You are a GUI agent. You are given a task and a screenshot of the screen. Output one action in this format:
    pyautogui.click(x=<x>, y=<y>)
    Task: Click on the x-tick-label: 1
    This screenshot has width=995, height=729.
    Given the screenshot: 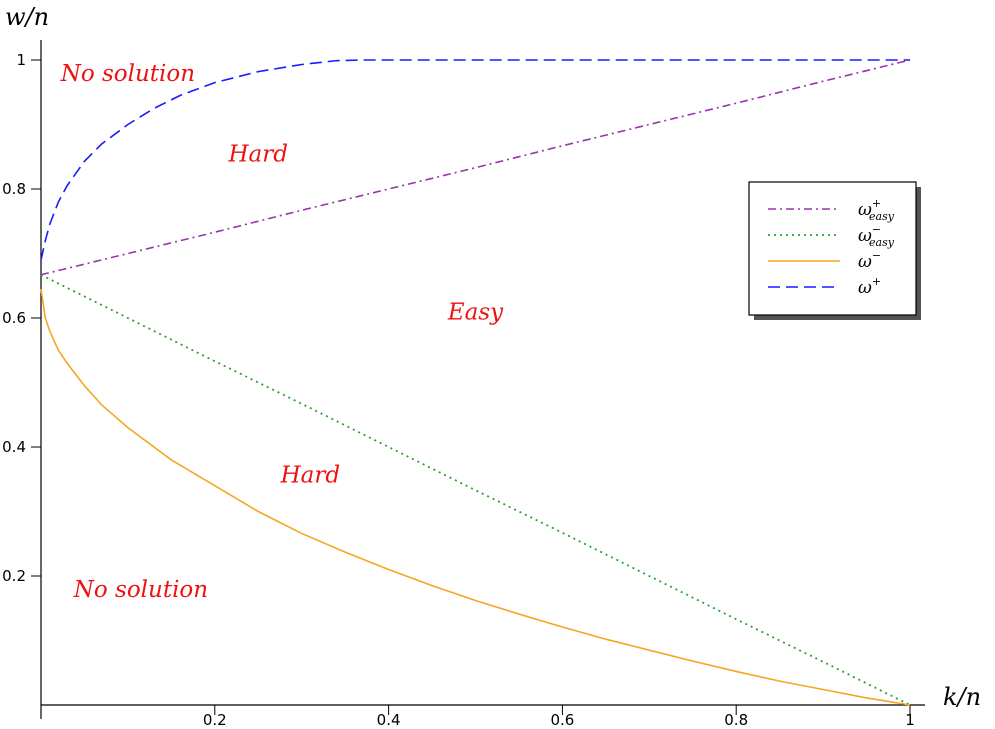 What is the action you would take?
    pyautogui.click(x=910, y=720)
    